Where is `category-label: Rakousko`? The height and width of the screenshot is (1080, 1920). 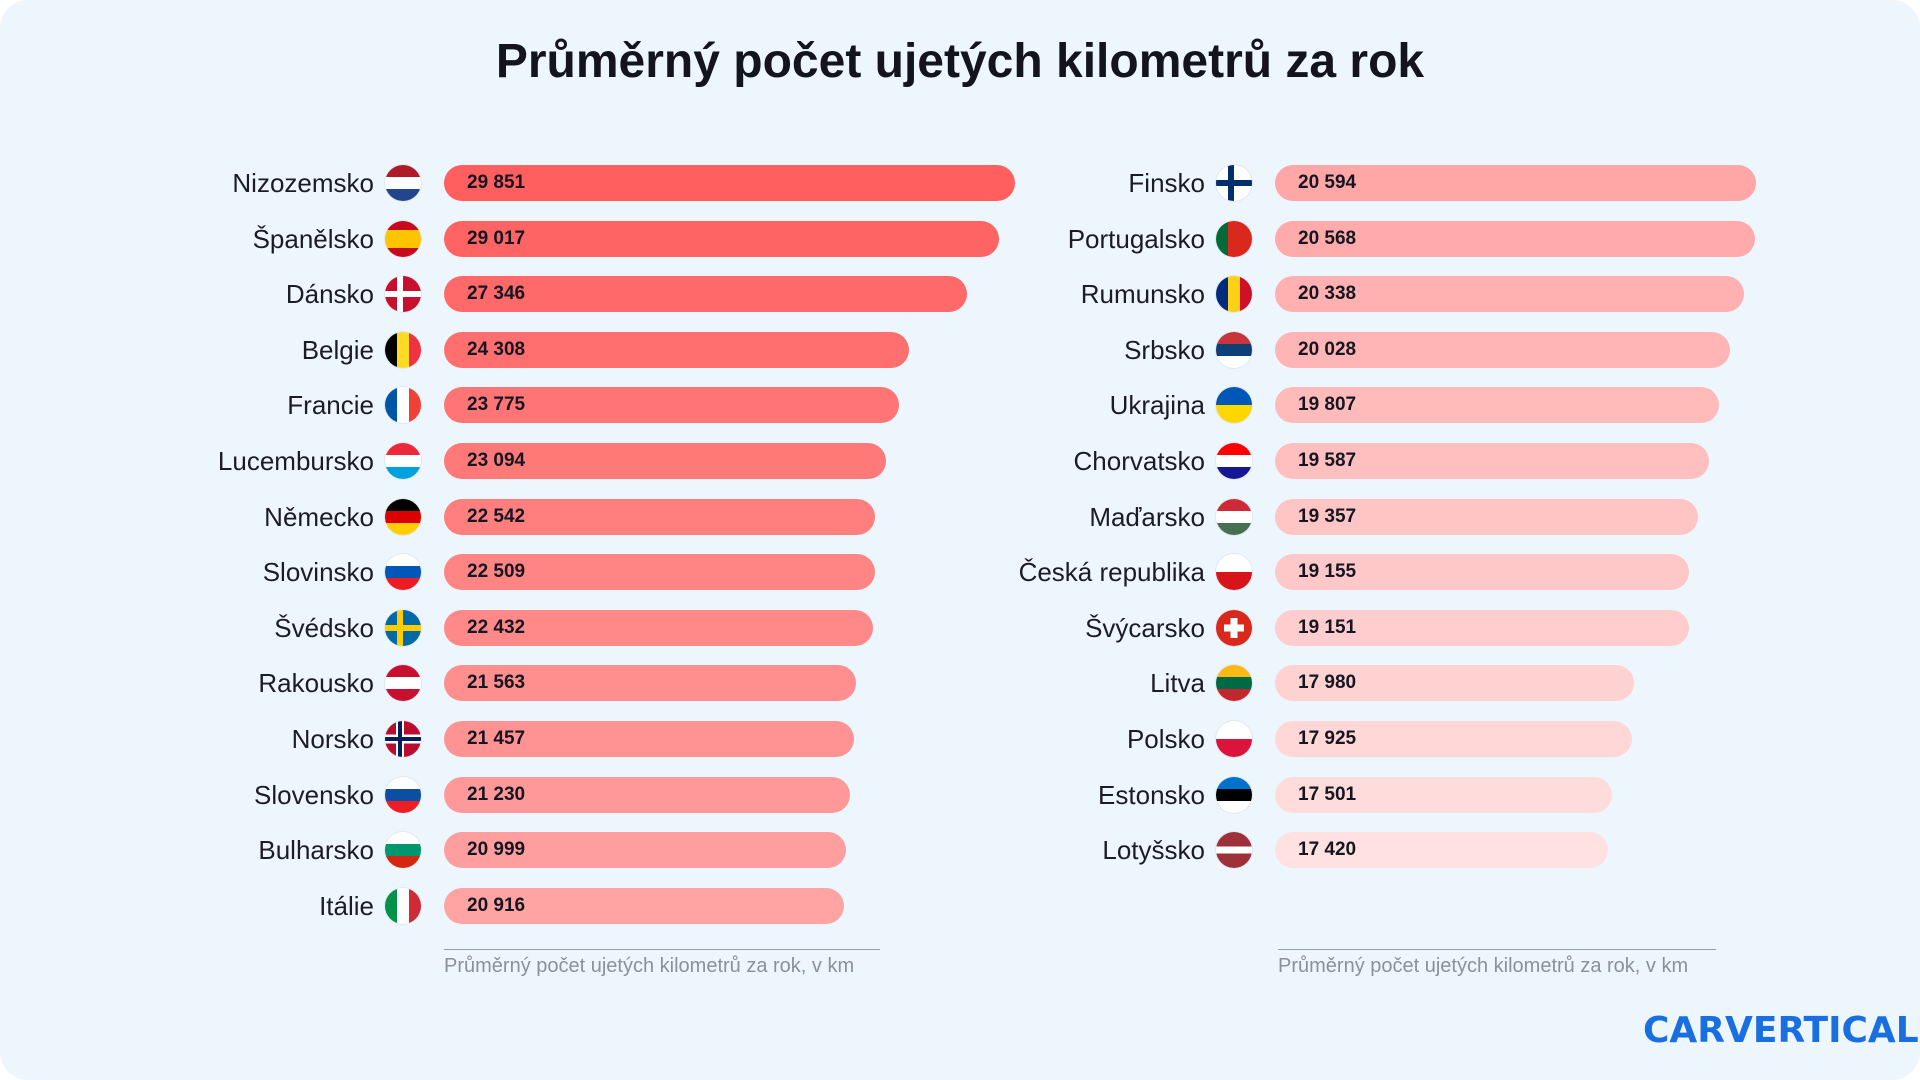 category-label: Rakousko is located at coordinates (316, 683).